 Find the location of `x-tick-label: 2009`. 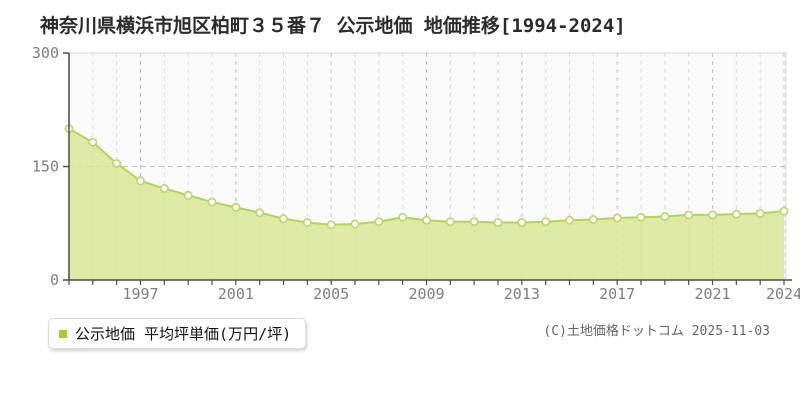

x-tick-label: 2009 is located at coordinates (426, 294).